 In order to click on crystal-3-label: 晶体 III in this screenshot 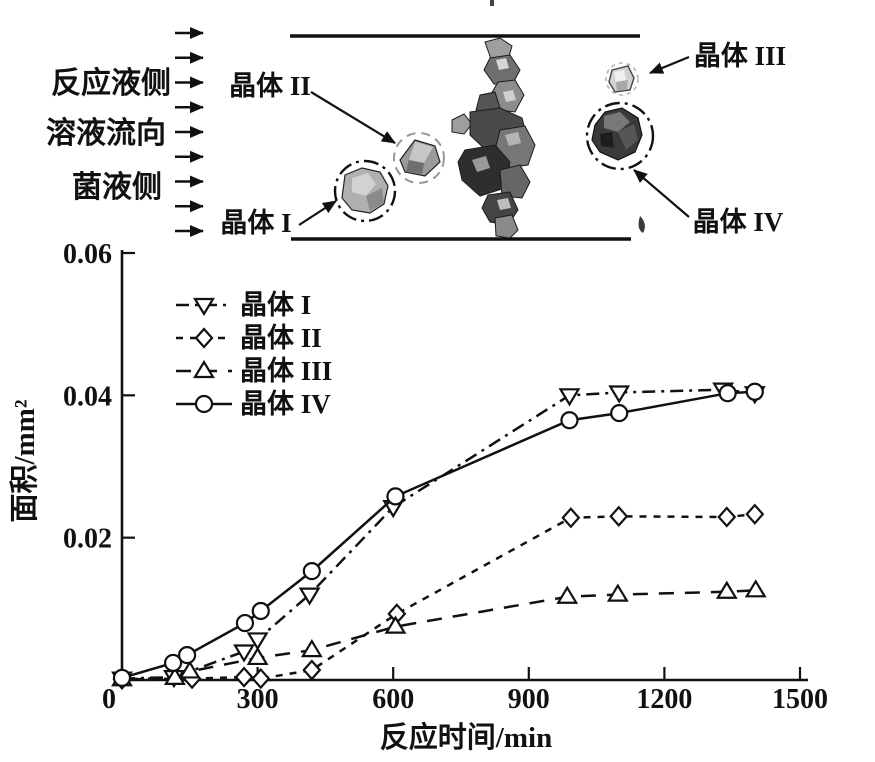, I will do `click(740, 56)`.